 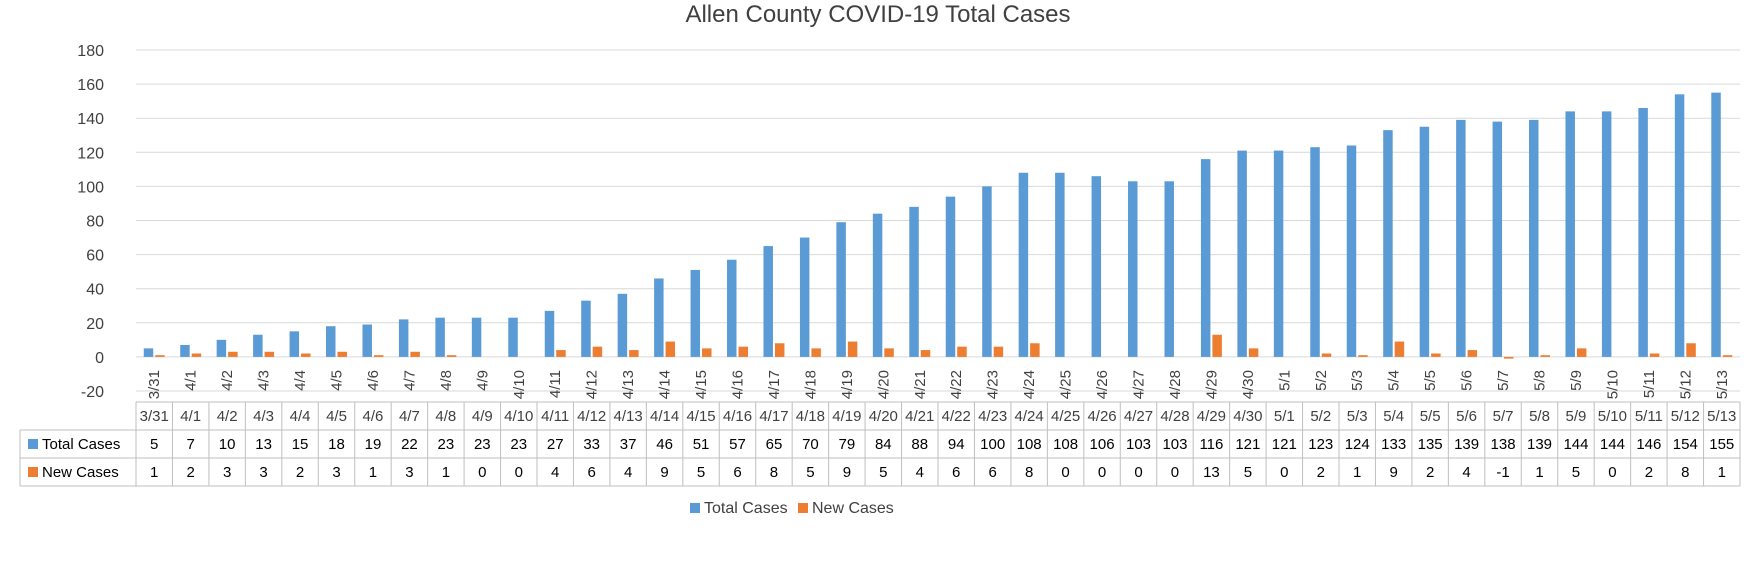 What do you see at coordinates (1612, 384) in the screenshot?
I see `x-tick-label: 5/10` at bounding box center [1612, 384].